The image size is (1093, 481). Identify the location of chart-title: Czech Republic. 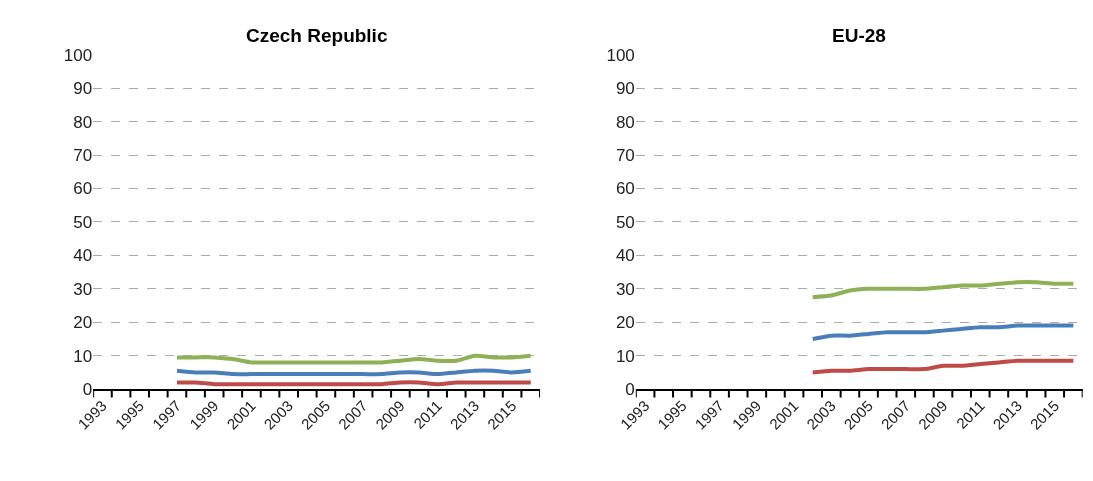
(317, 35).